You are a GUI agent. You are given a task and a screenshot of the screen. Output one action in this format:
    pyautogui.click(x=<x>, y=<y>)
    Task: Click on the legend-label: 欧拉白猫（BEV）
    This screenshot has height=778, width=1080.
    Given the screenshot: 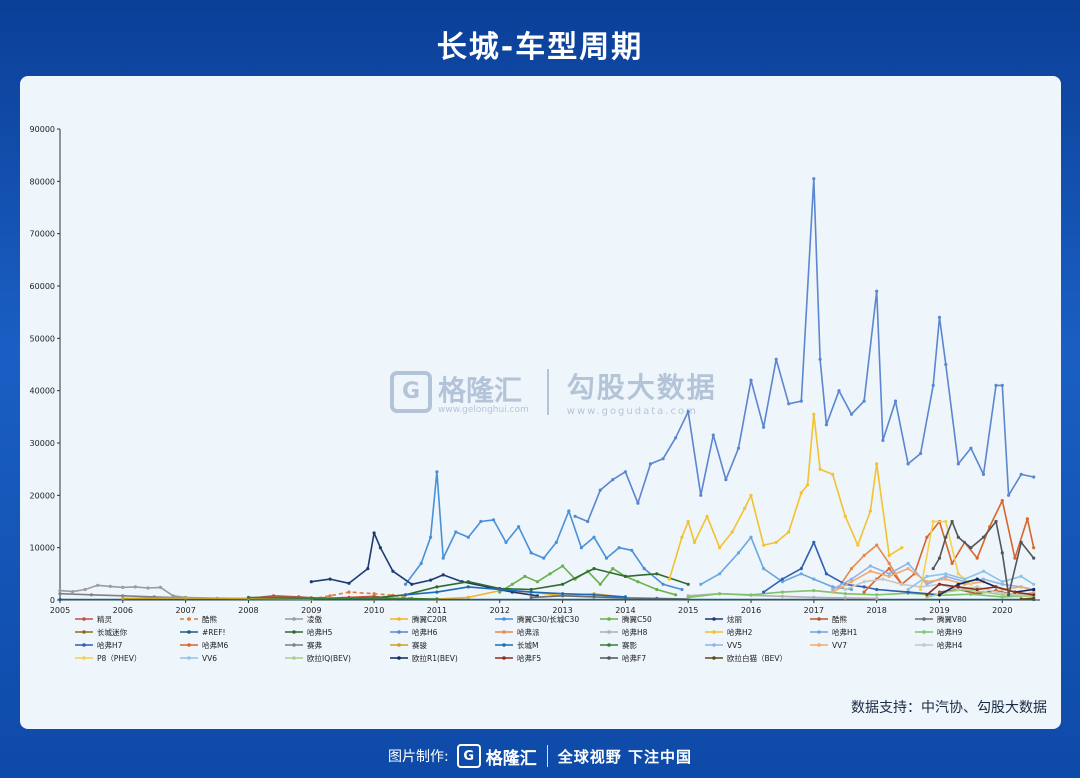 What is the action you would take?
    pyautogui.click(x=757, y=658)
    